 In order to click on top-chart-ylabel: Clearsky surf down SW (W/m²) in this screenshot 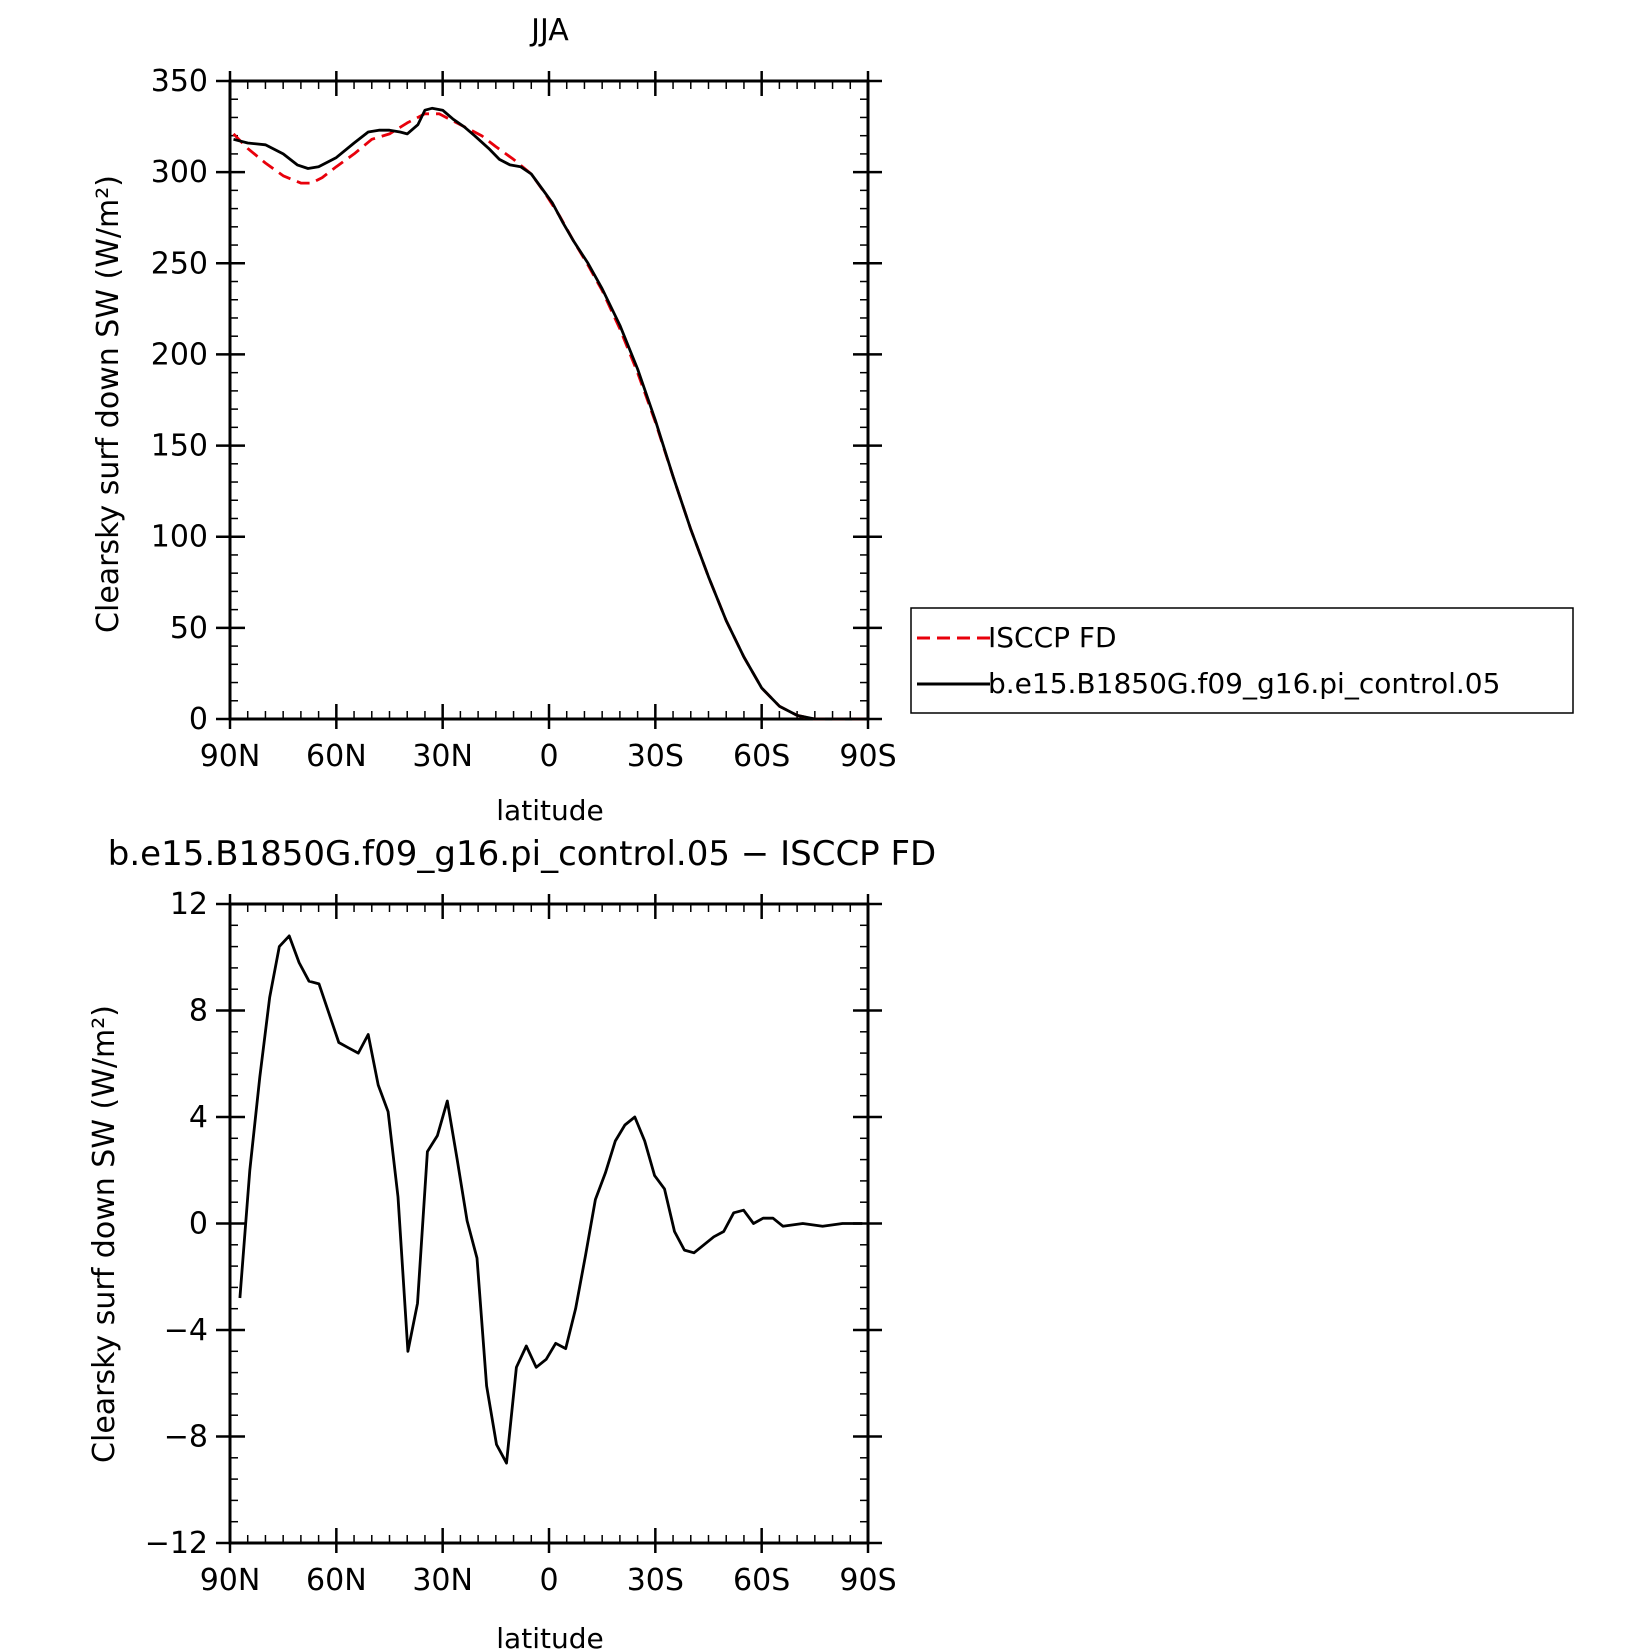, I will do `click(108, 404)`.